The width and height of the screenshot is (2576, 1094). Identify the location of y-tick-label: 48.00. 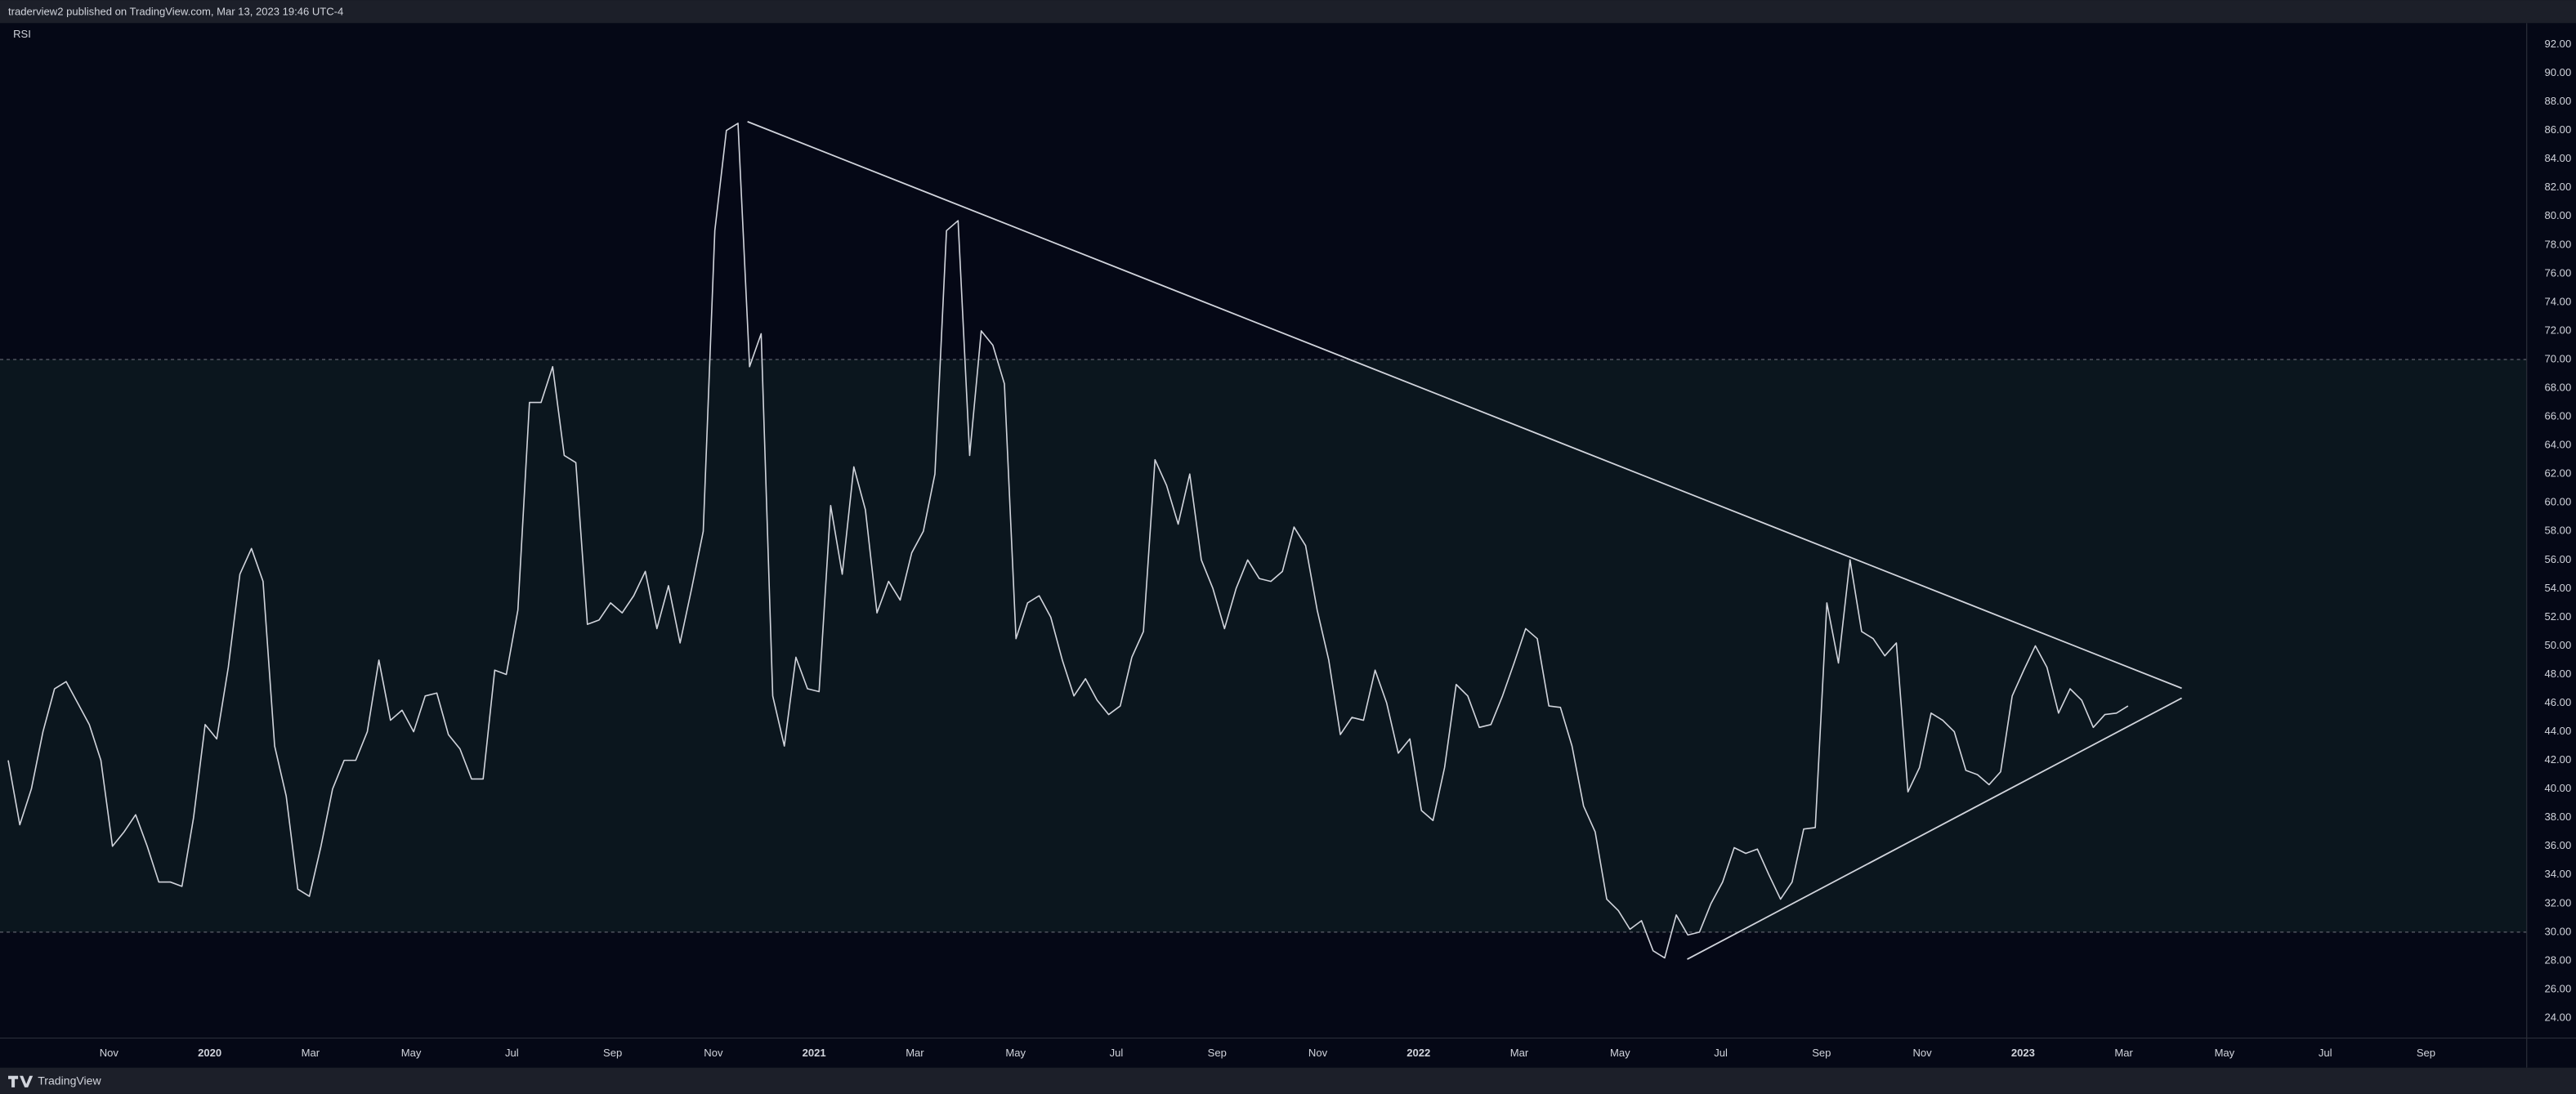
(2558, 674).